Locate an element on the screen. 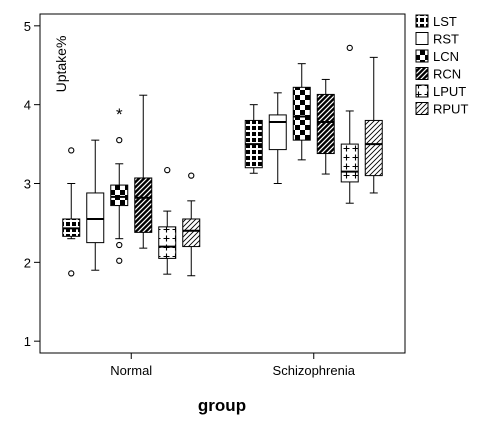  box-rst-schizophrenia is located at coordinates (277, 138).